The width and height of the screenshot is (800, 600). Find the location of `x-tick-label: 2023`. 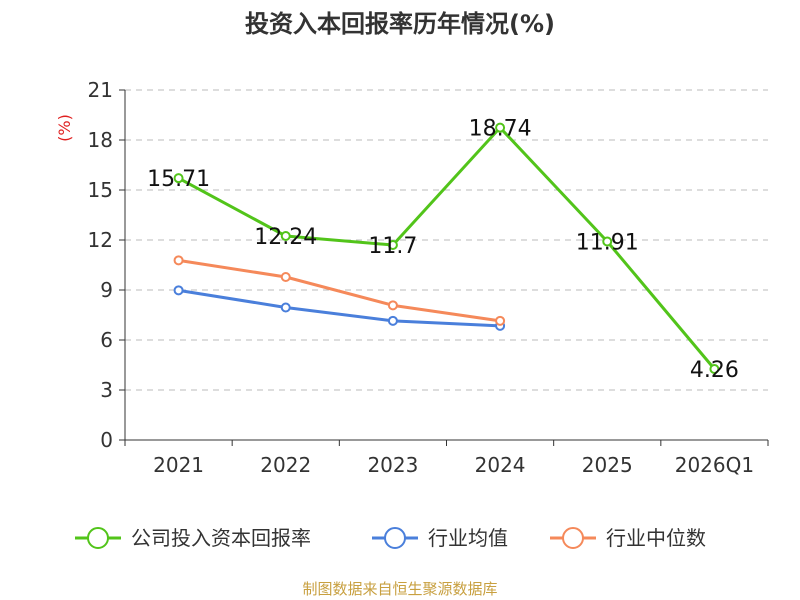

x-tick-label: 2023 is located at coordinates (392, 465).